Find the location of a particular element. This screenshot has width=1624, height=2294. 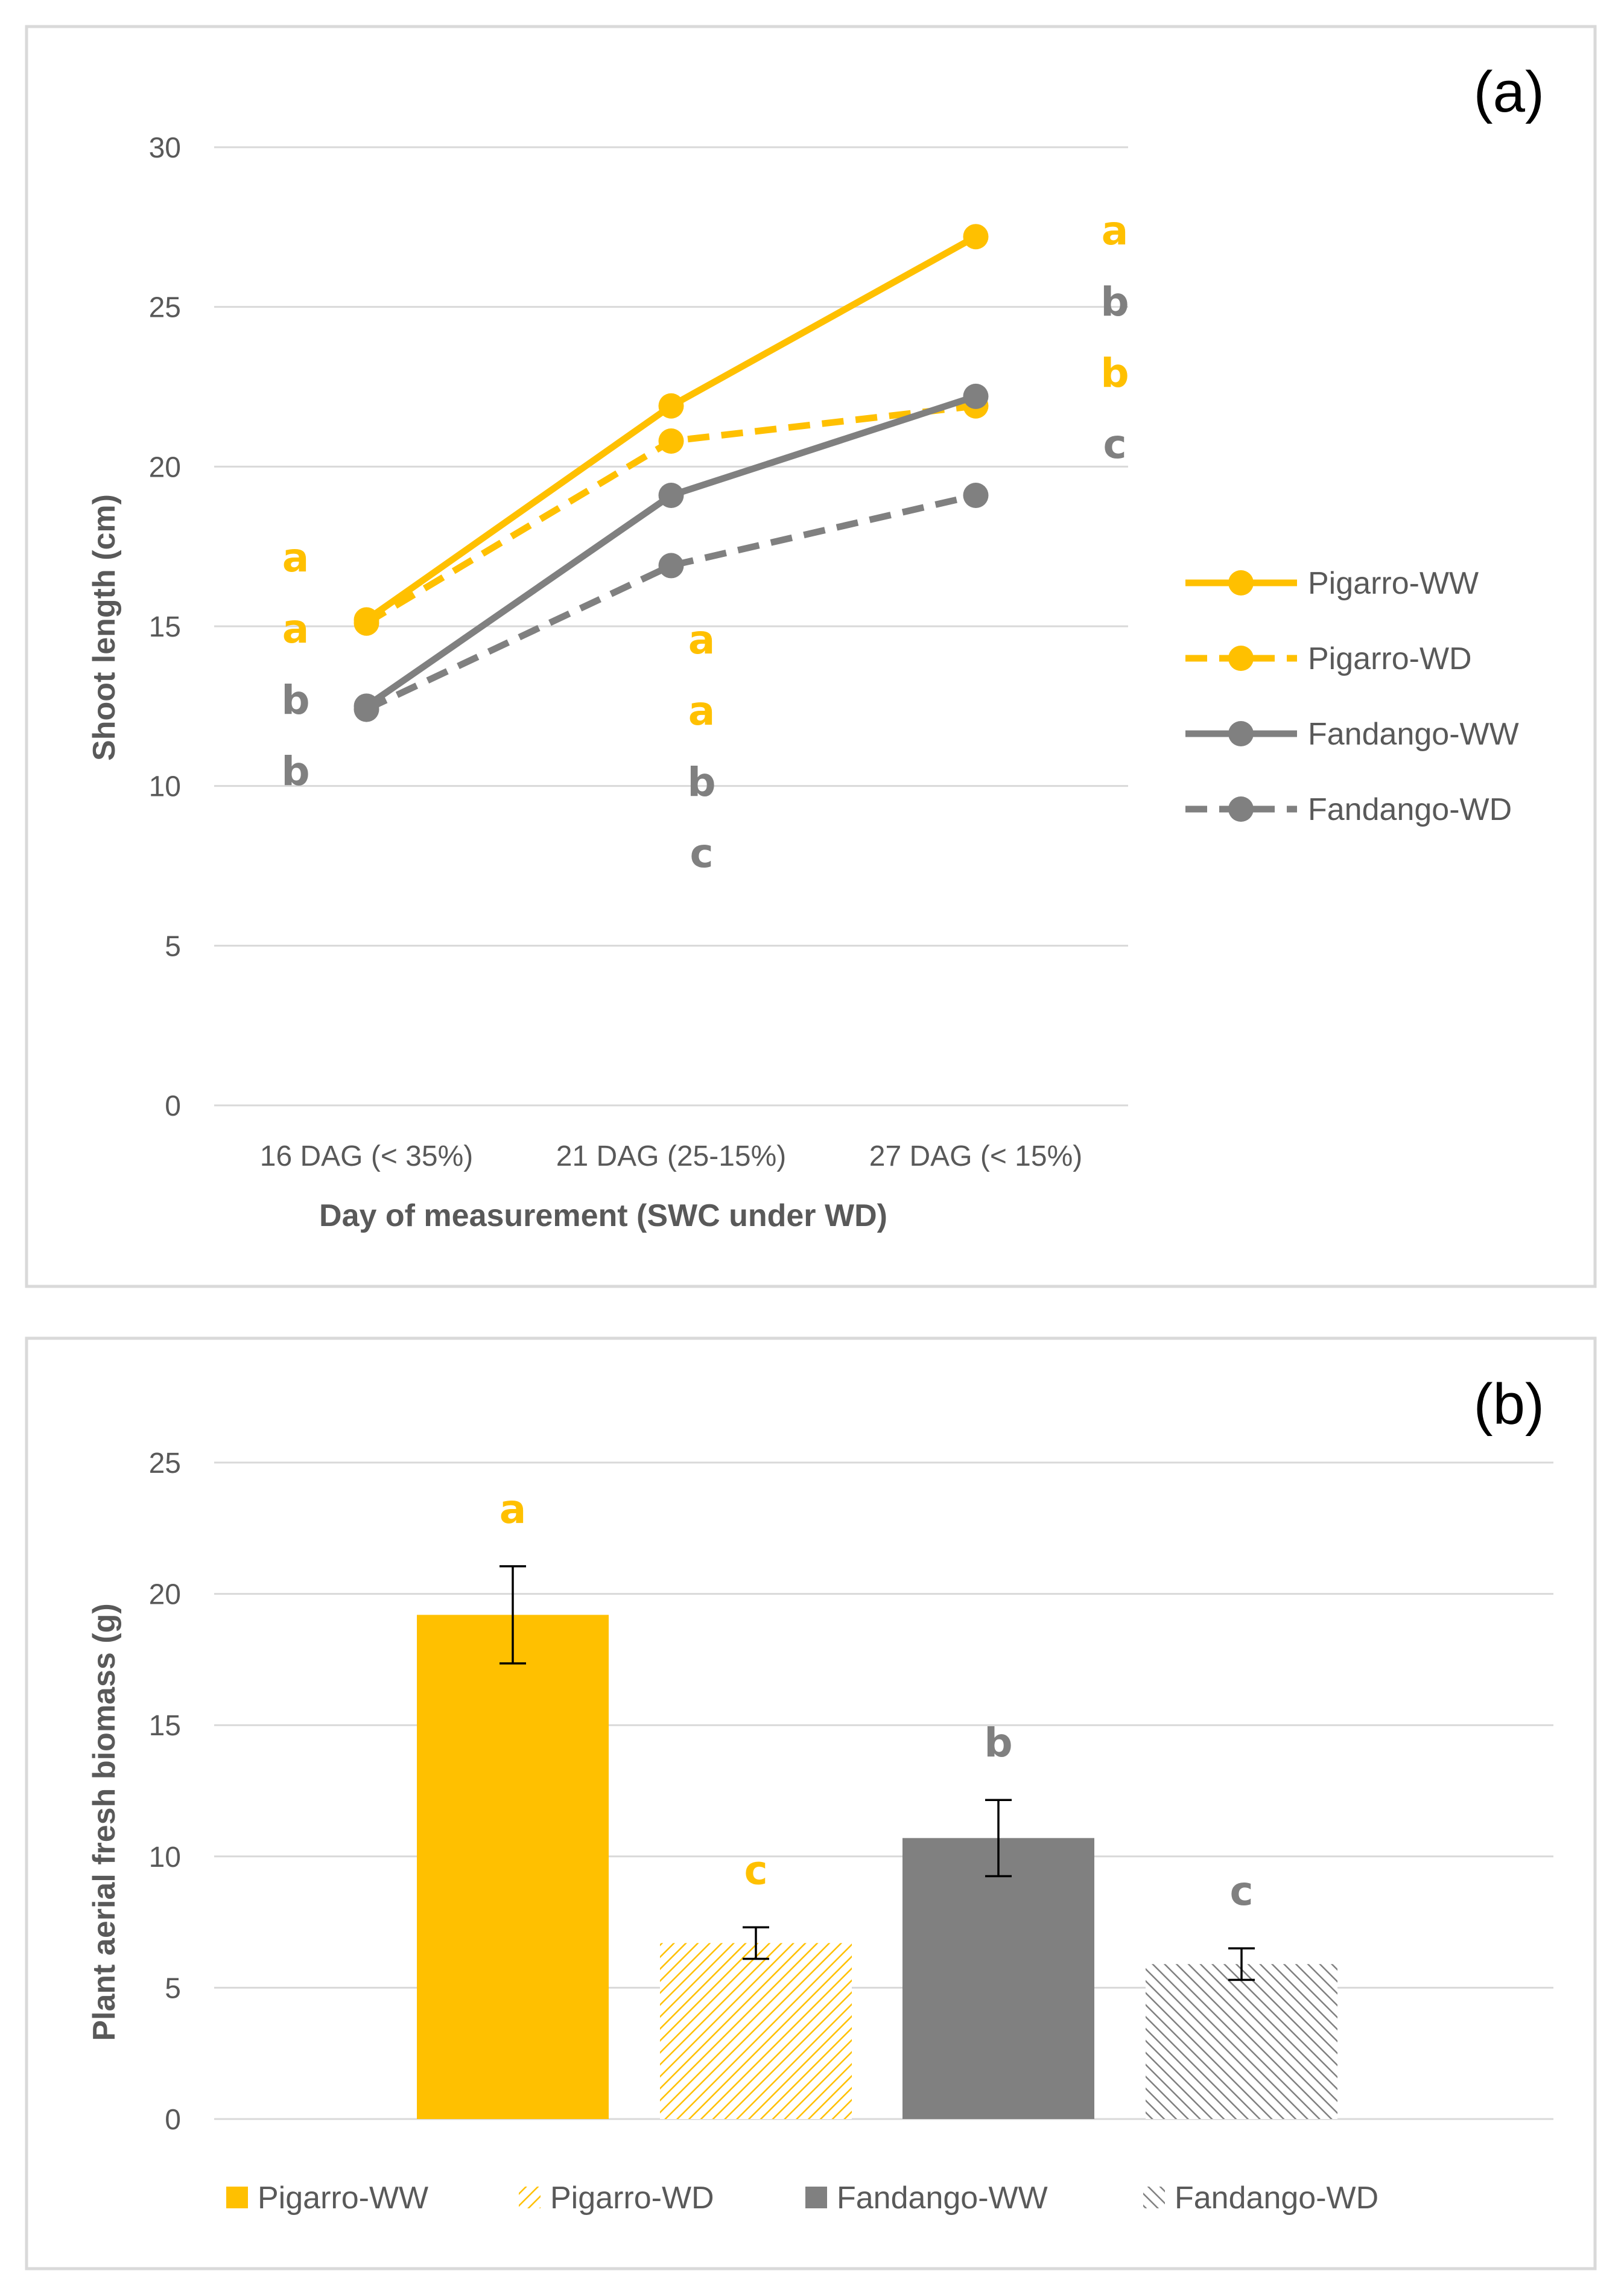

panel-b-y-tick: 15 is located at coordinates (165, 1726).